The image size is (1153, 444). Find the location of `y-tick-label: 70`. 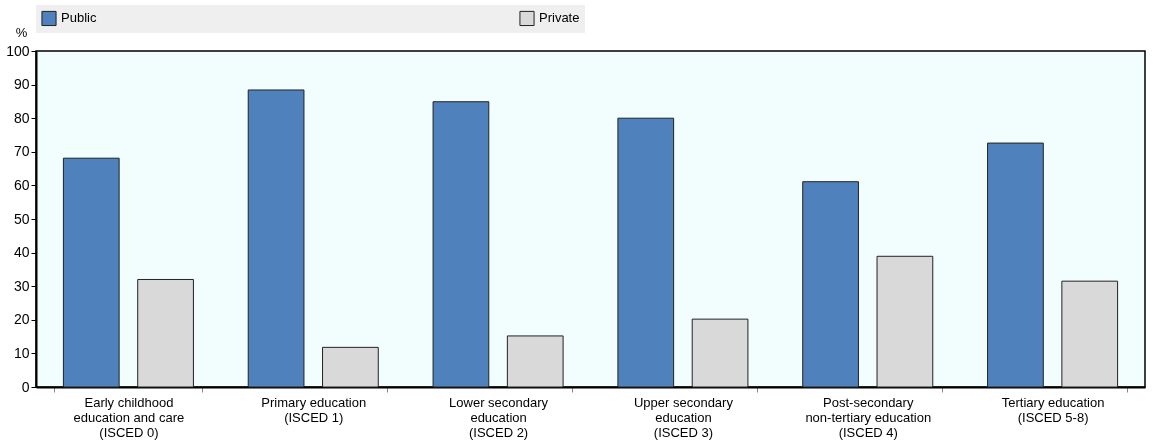

y-tick-label: 70 is located at coordinates (21, 151).